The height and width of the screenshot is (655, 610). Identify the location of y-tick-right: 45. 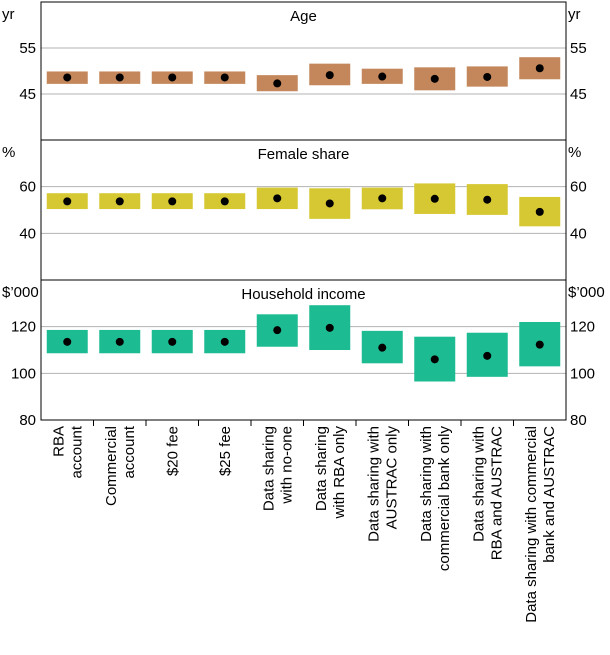
(578, 94).